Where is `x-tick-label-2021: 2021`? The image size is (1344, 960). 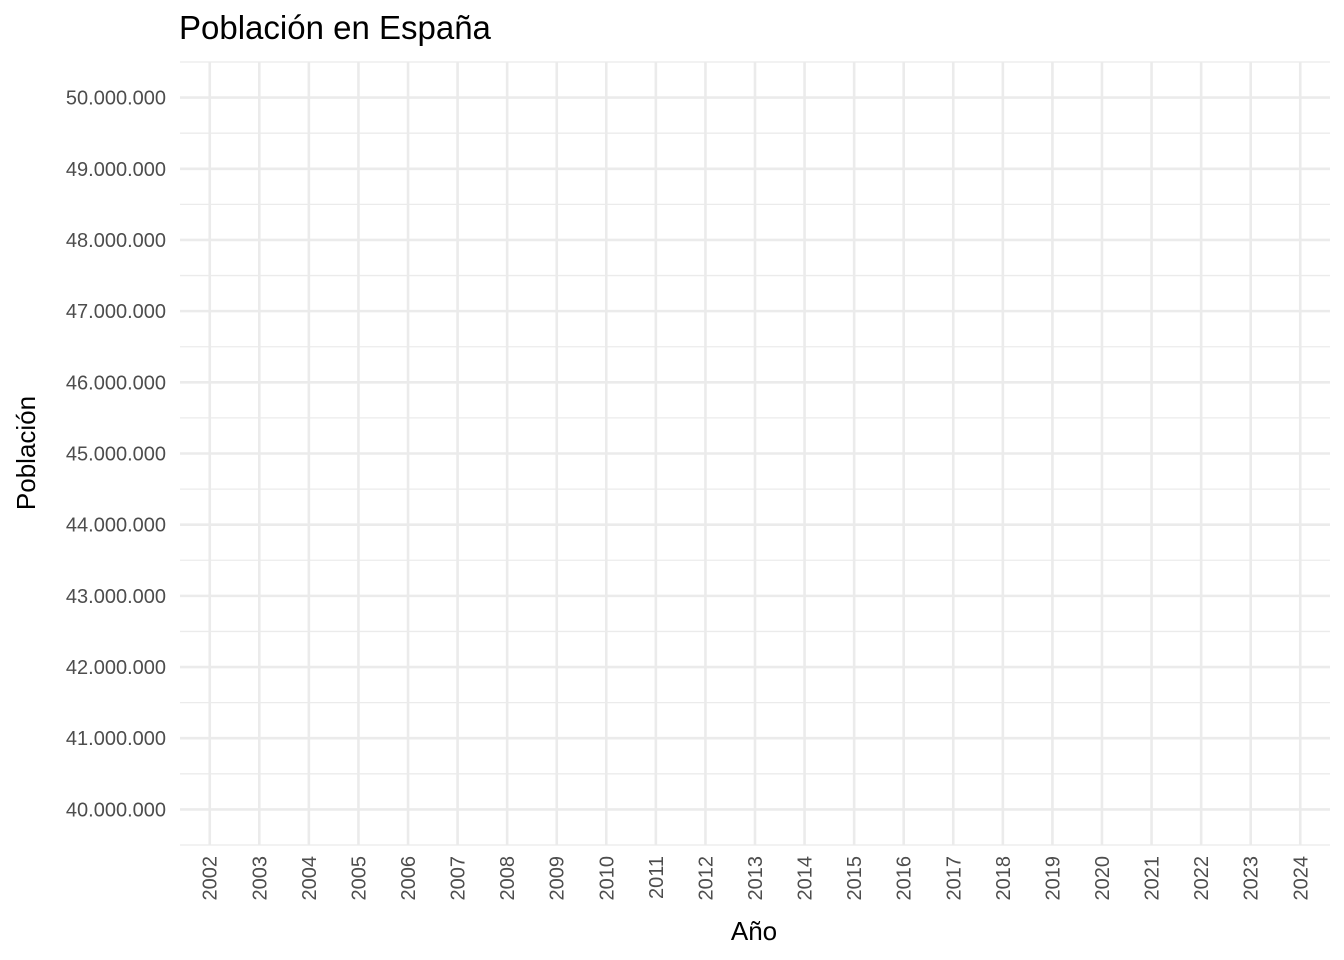
x-tick-label-2021: 2021 is located at coordinates (1153, 878).